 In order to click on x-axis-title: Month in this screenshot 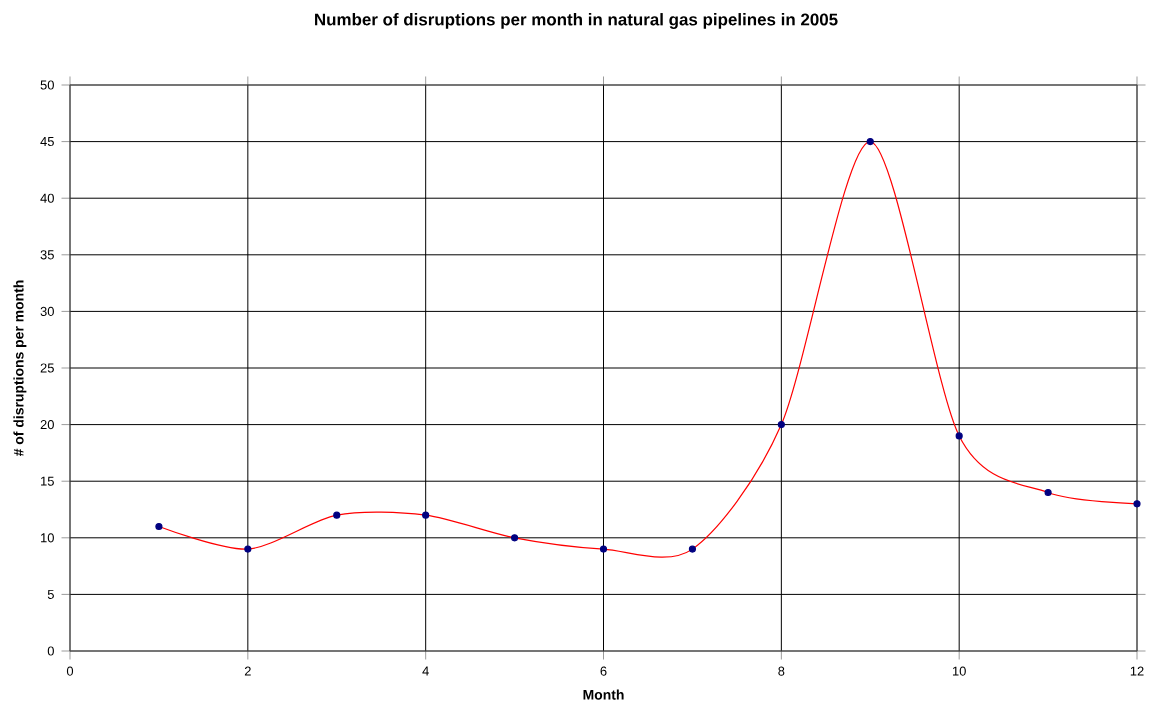, I will do `click(603, 694)`.